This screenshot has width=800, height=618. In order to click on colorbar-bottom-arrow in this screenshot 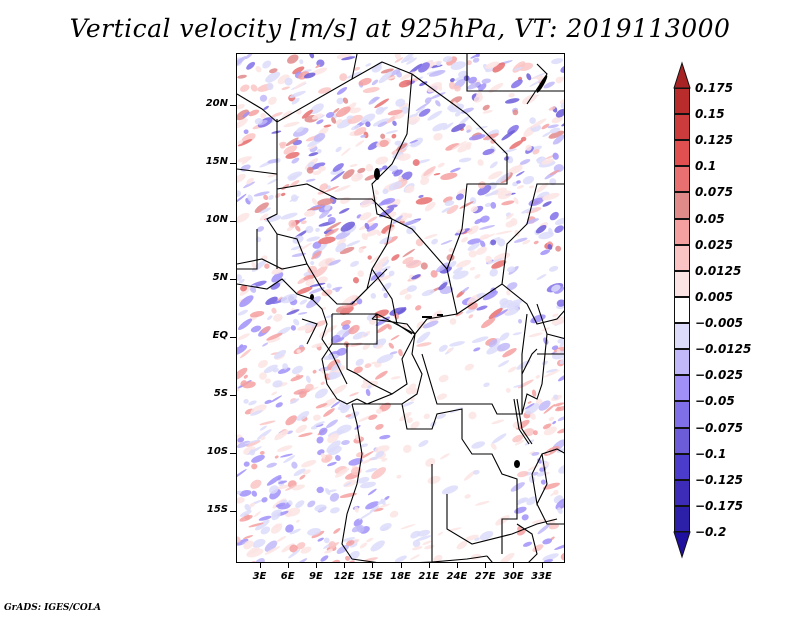, I will do `click(682, 545)`.